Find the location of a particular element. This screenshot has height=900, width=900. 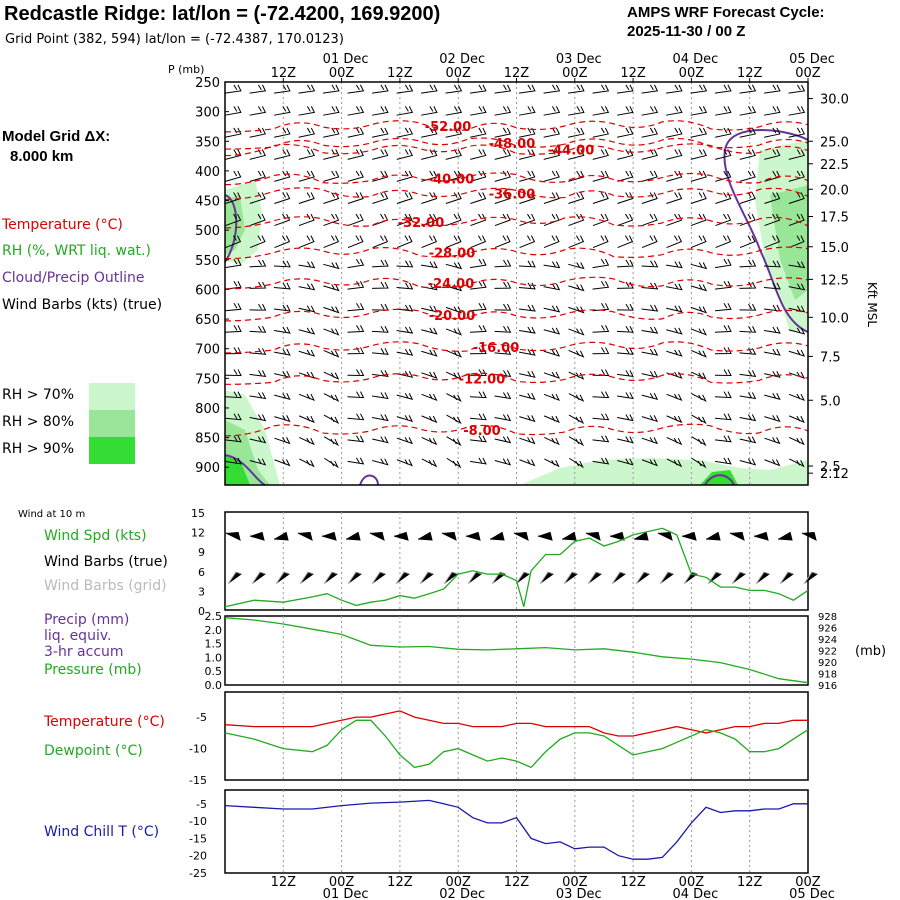

wind-speed-legend: Wind Spd (kts) is located at coordinates (95, 536).